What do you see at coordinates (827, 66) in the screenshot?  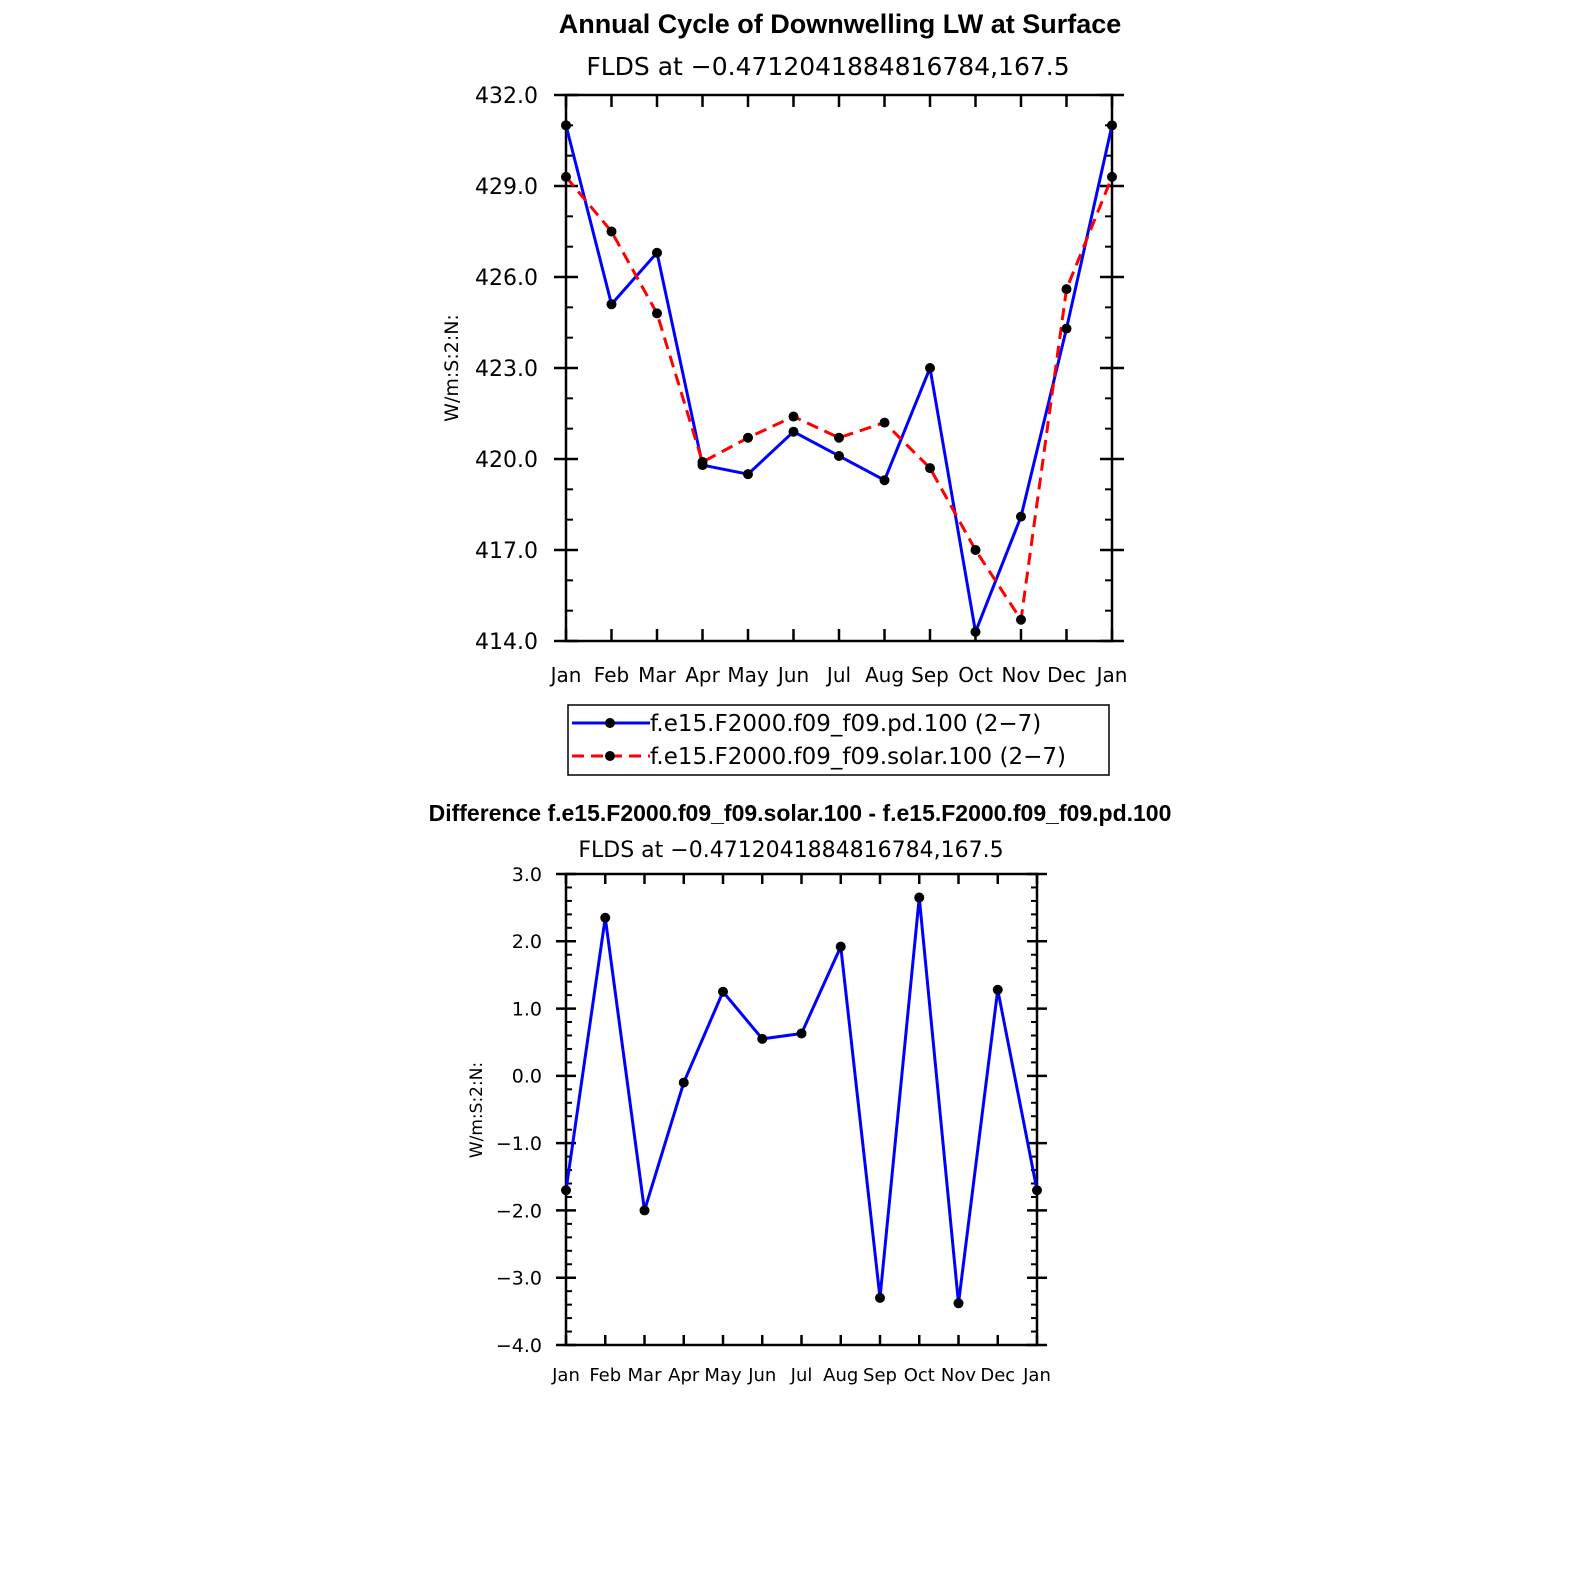 I see `chart1-subtitle: FLDS at −0.4712041884816784,167.5` at bounding box center [827, 66].